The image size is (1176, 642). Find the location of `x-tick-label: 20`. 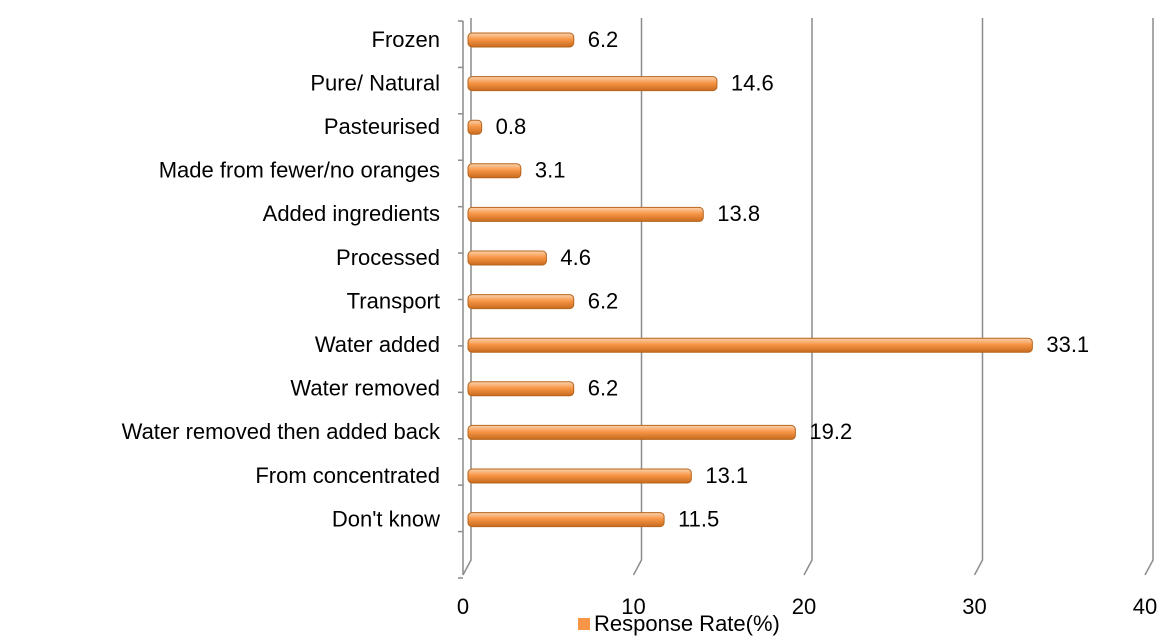

x-tick-label: 20 is located at coordinates (804, 606).